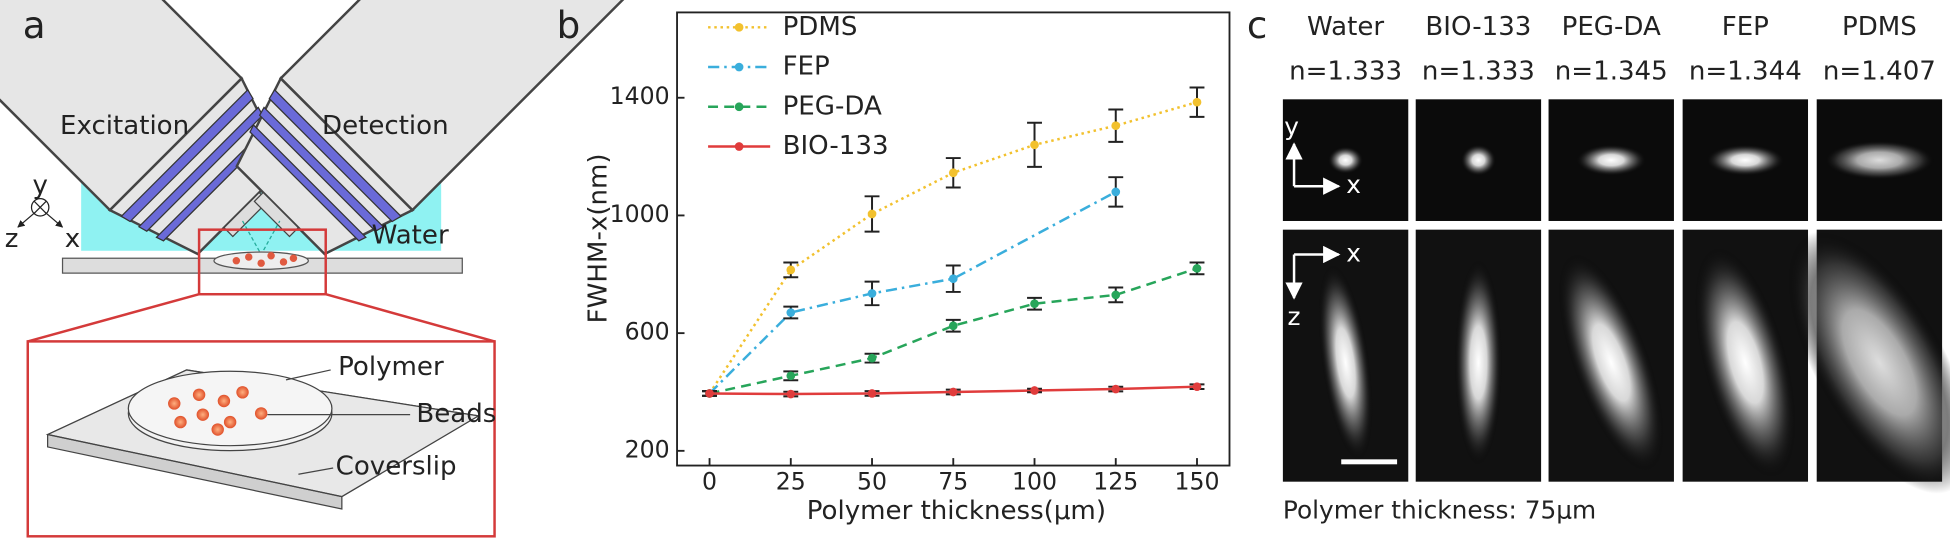 Image resolution: width=1950 pixels, height=545 pixels. I want to click on x-tick-label: 125, so click(1115, 481).